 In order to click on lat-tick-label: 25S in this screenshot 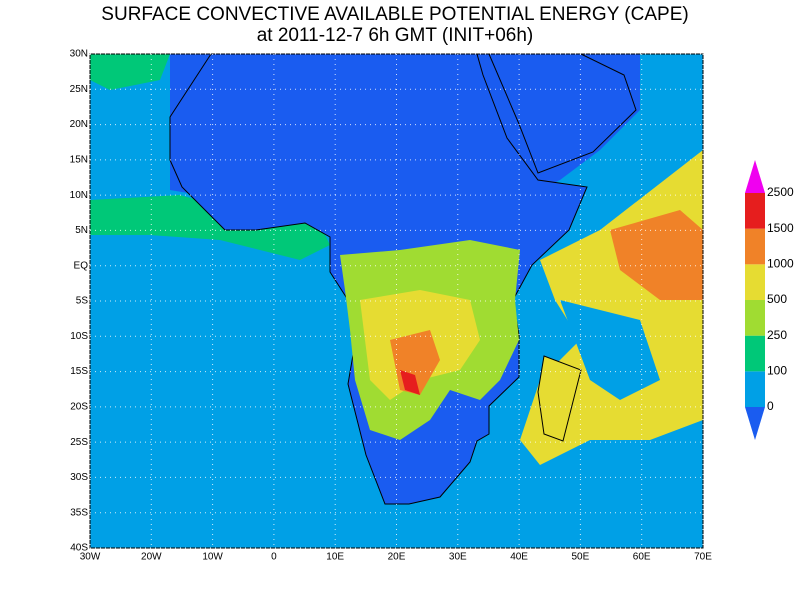, I will do `click(79, 442)`.